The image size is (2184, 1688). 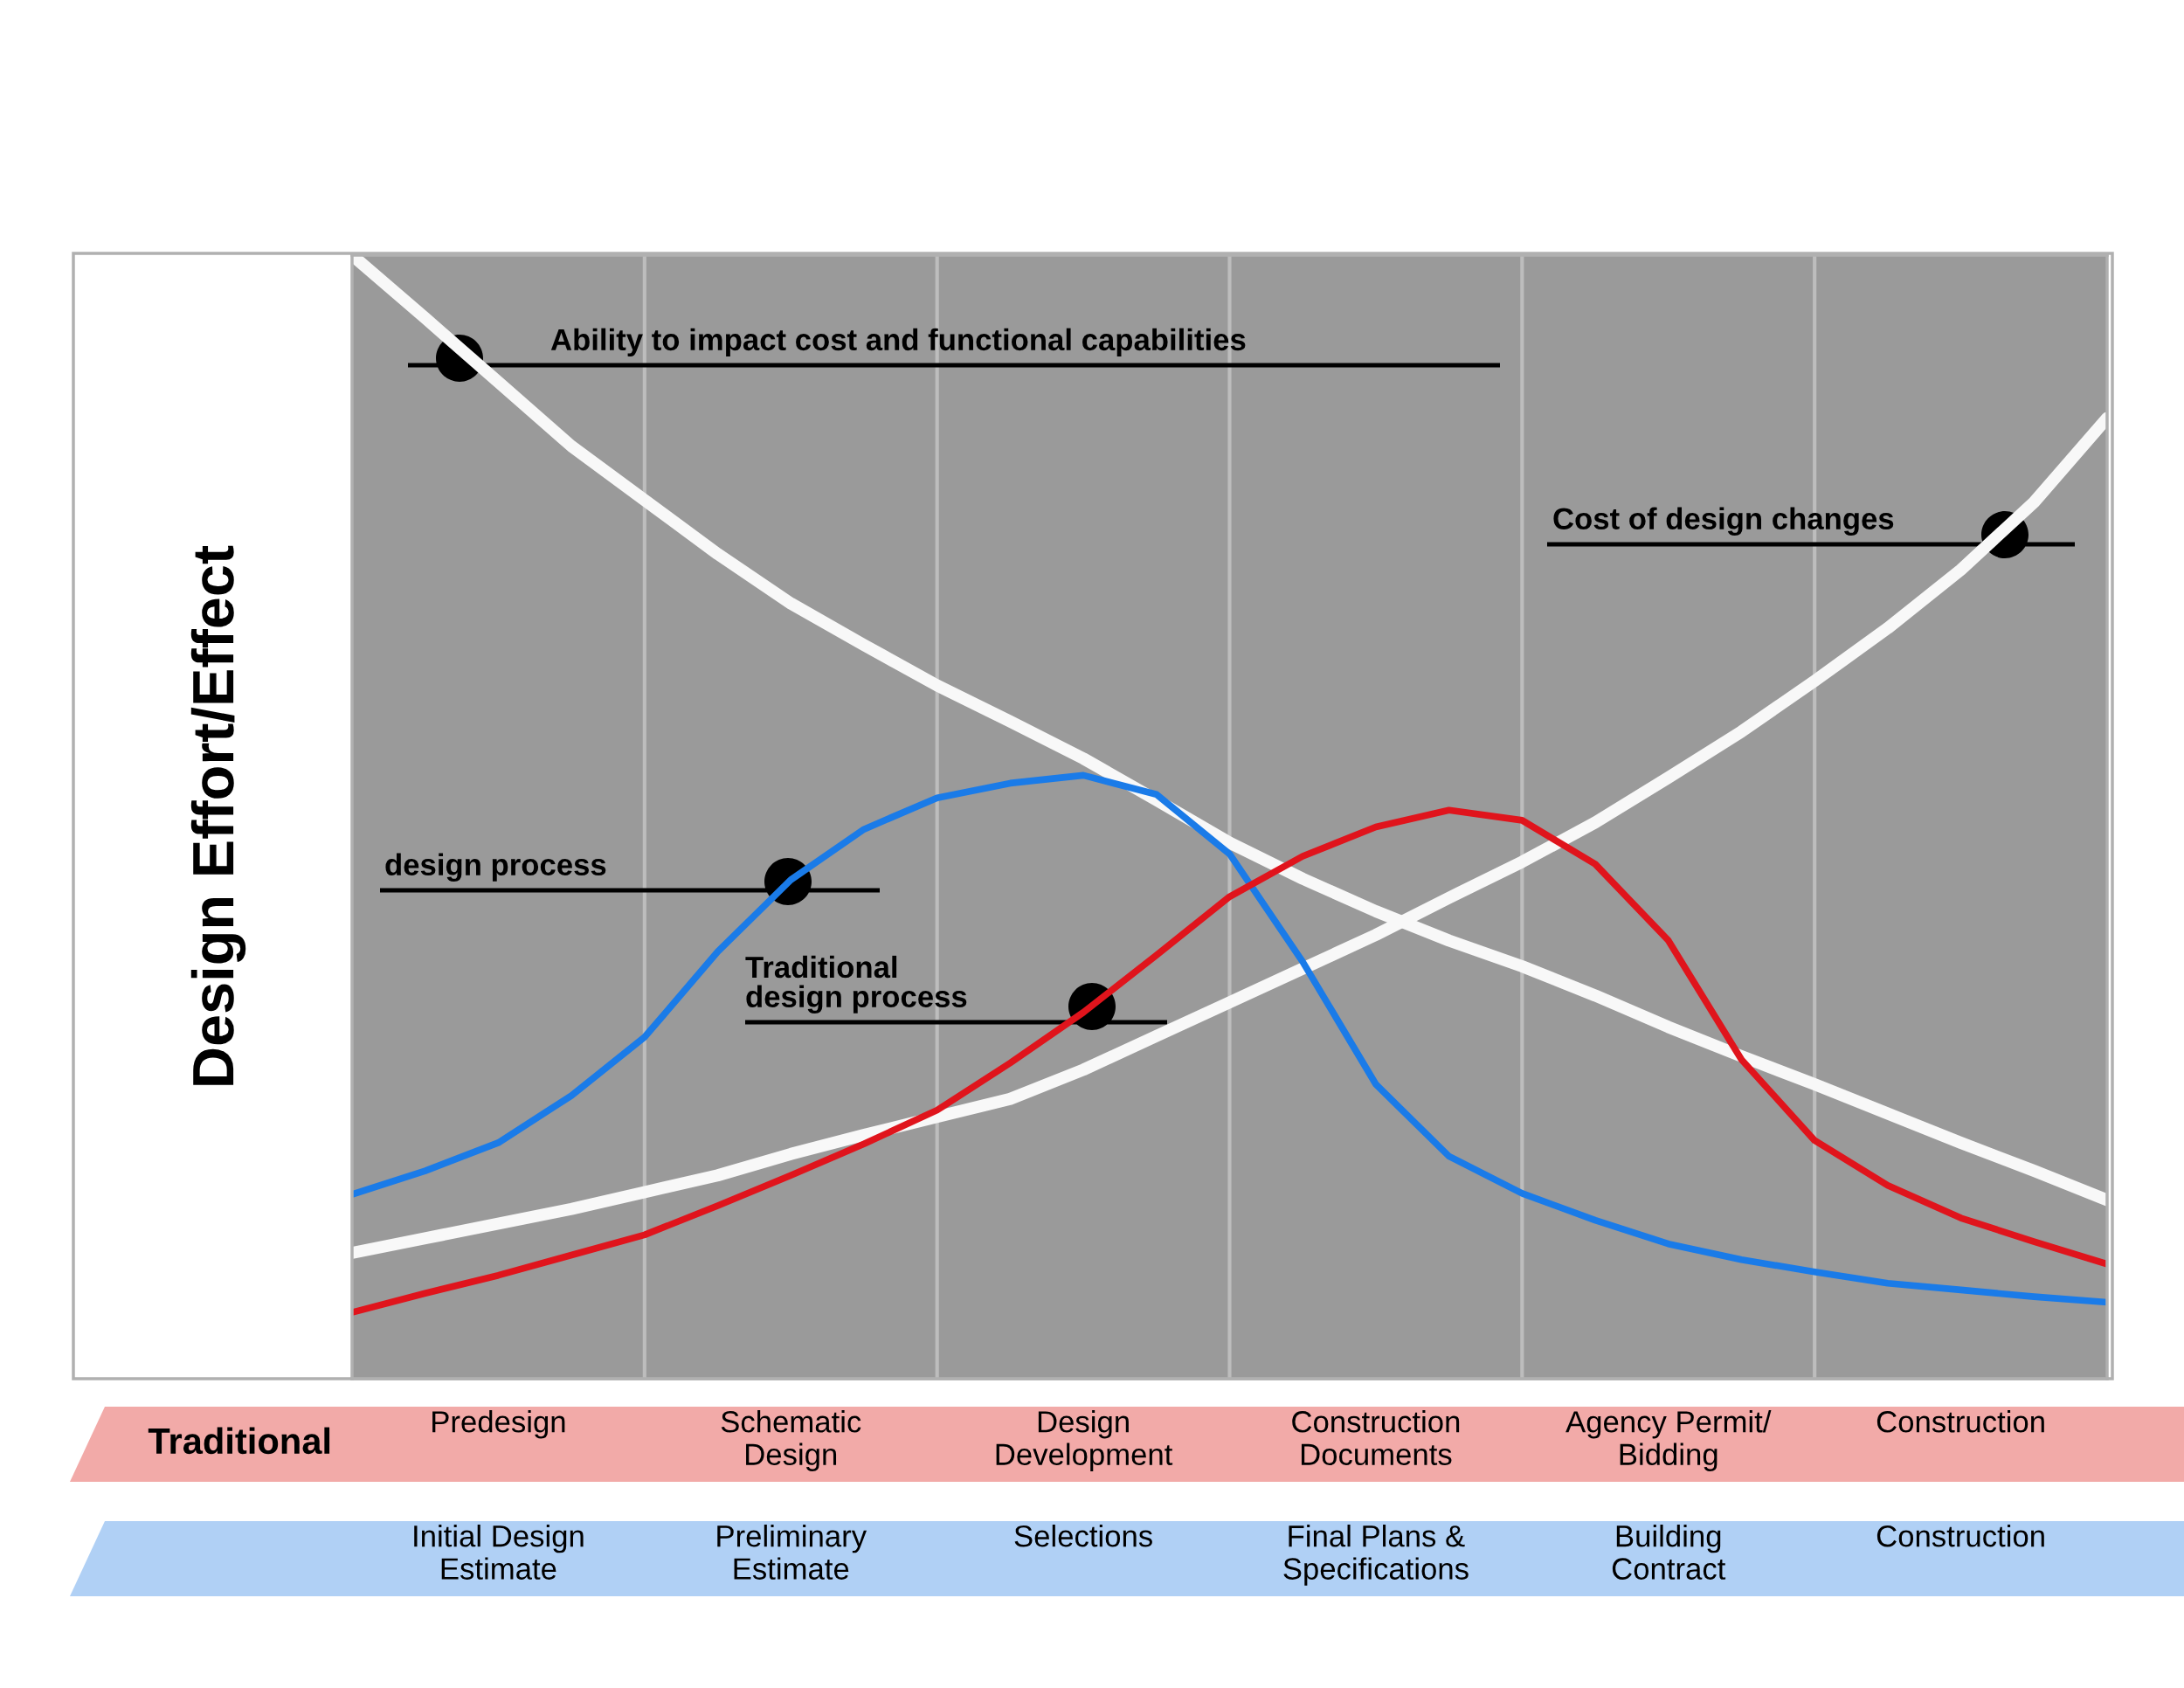 What do you see at coordinates (856, 984) in the screenshot?
I see `annotation: Traditional design process` at bounding box center [856, 984].